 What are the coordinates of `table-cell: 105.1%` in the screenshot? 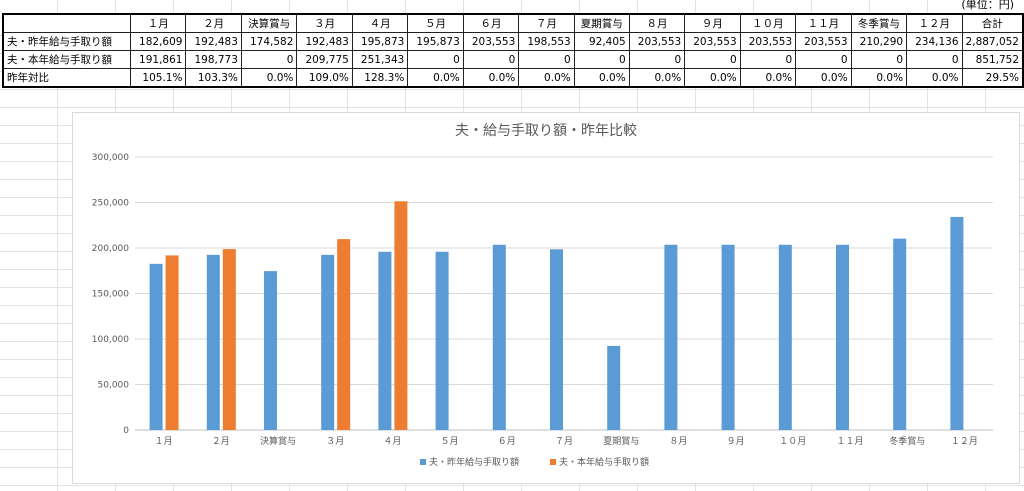 It's located at (158, 78).